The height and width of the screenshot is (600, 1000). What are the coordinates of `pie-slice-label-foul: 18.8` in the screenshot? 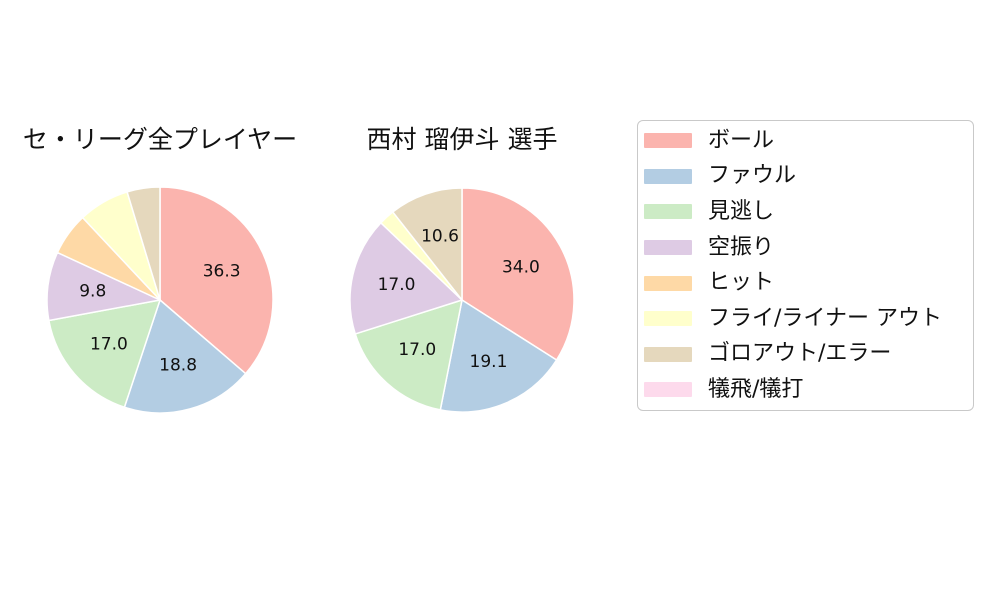 It's located at (178, 365).